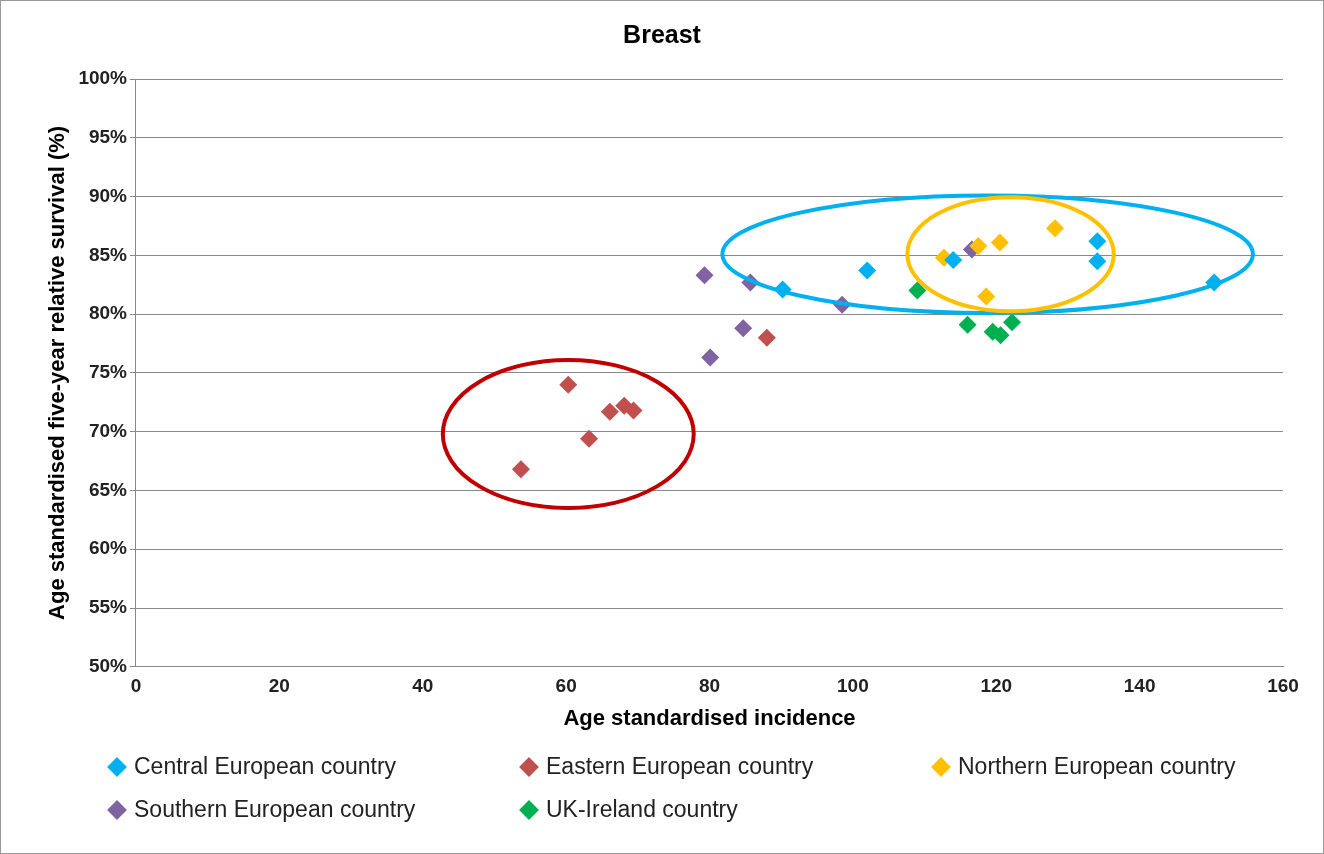 The width and height of the screenshot is (1324, 854). Describe the element at coordinates (265, 766) in the screenshot. I see `legend-label: Central European country` at that location.